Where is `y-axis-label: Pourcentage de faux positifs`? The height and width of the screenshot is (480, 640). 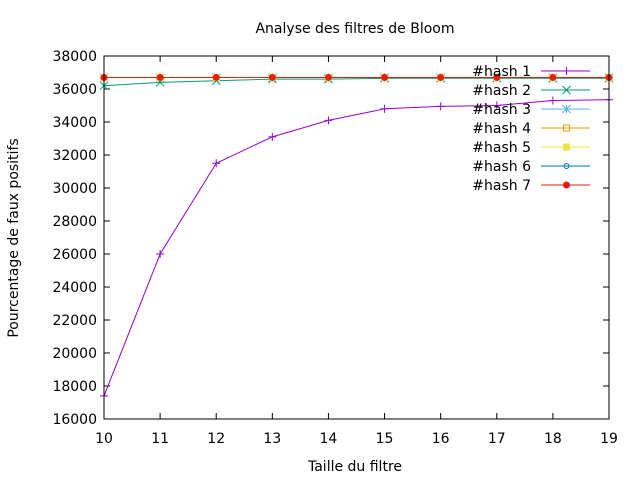 y-axis-label: Pourcentage de faux positifs is located at coordinates (14, 237).